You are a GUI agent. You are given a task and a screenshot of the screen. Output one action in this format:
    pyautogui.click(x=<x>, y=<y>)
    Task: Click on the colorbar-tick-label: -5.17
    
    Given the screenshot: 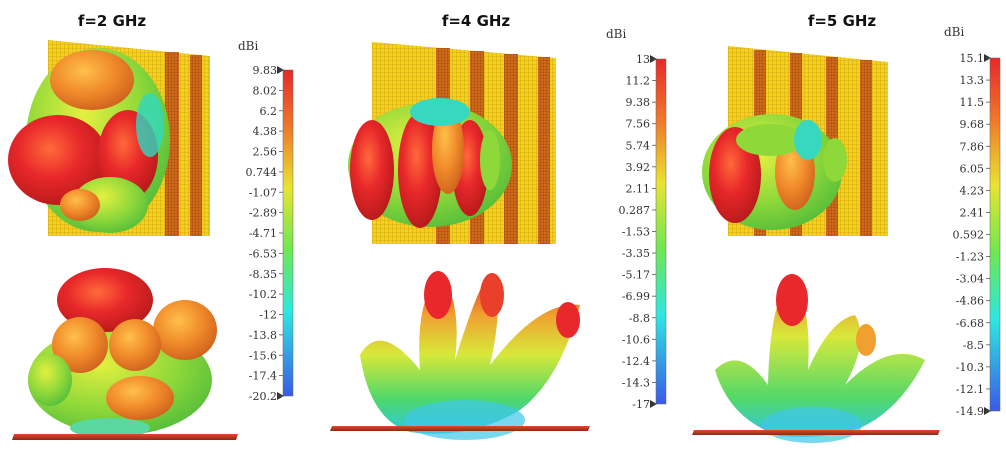 What is the action you would take?
    pyautogui.click(x=636, y=275)
    